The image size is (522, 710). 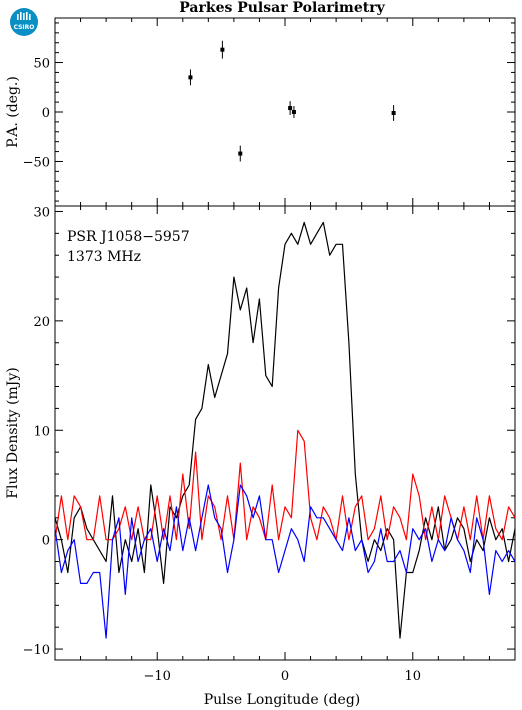 I want to click on flux-y-tick-label: 10, so click(x=41, y=431).